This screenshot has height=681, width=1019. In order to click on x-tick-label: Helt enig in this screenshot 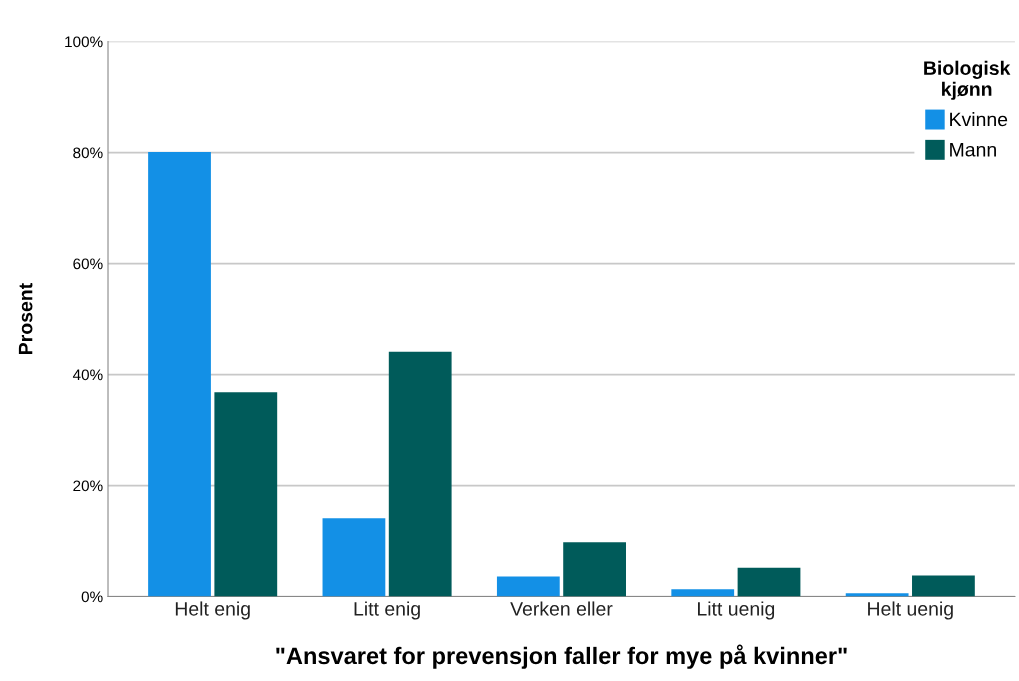, I will do `click(212, 610)`.